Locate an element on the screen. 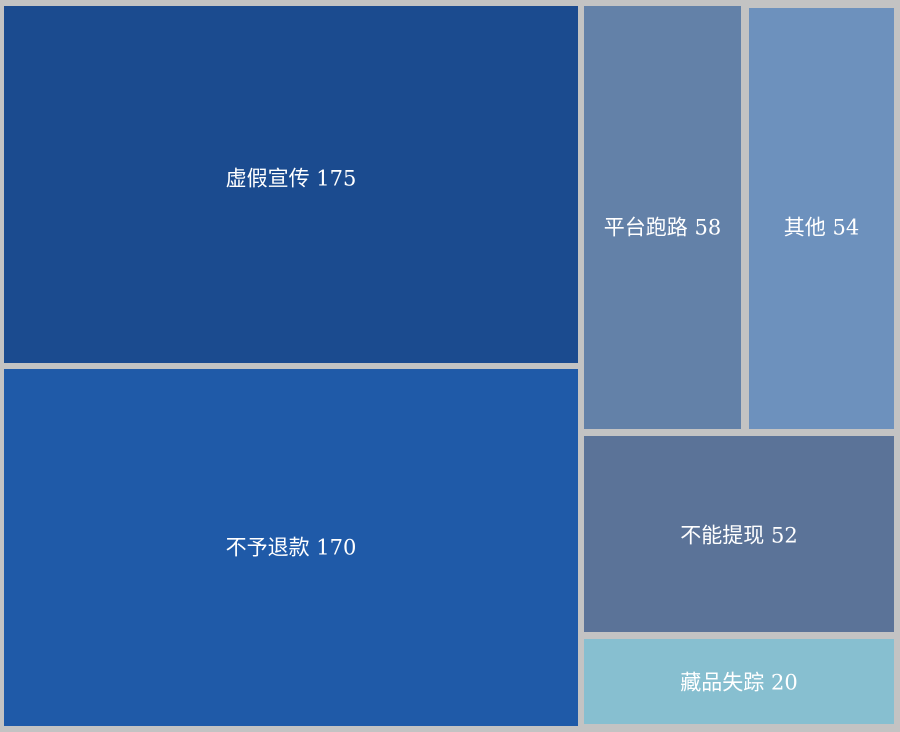 This screenshot has width=900, height=732. tile-label-no-refund: 不予退款 170 is located at coordinates (291, 548).